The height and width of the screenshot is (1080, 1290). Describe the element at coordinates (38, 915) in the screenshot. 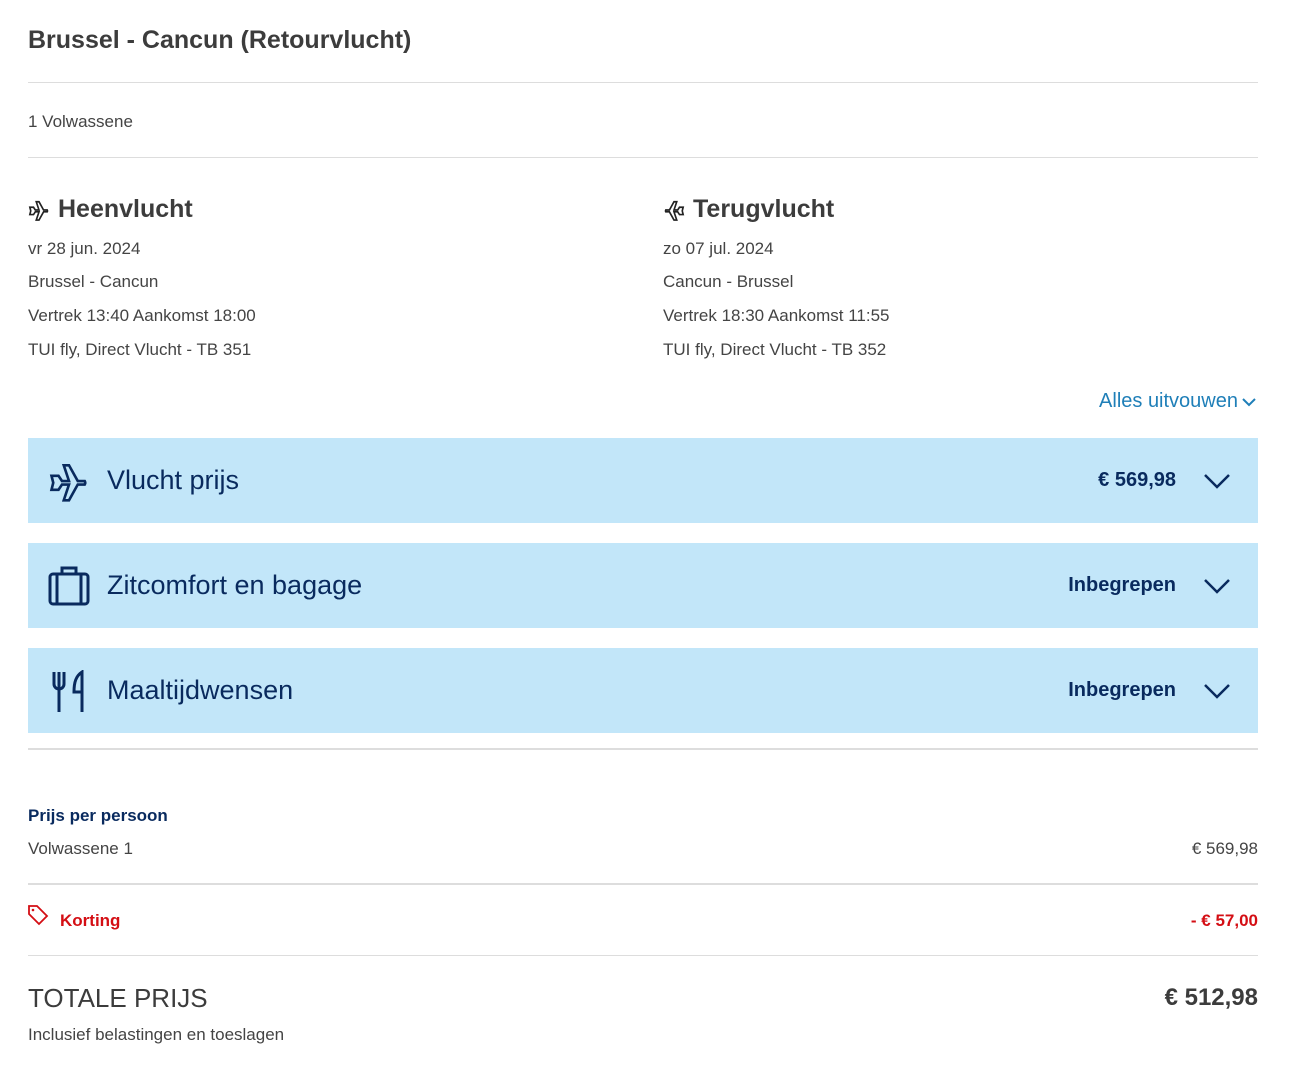

I see `tag-icon` at that location.